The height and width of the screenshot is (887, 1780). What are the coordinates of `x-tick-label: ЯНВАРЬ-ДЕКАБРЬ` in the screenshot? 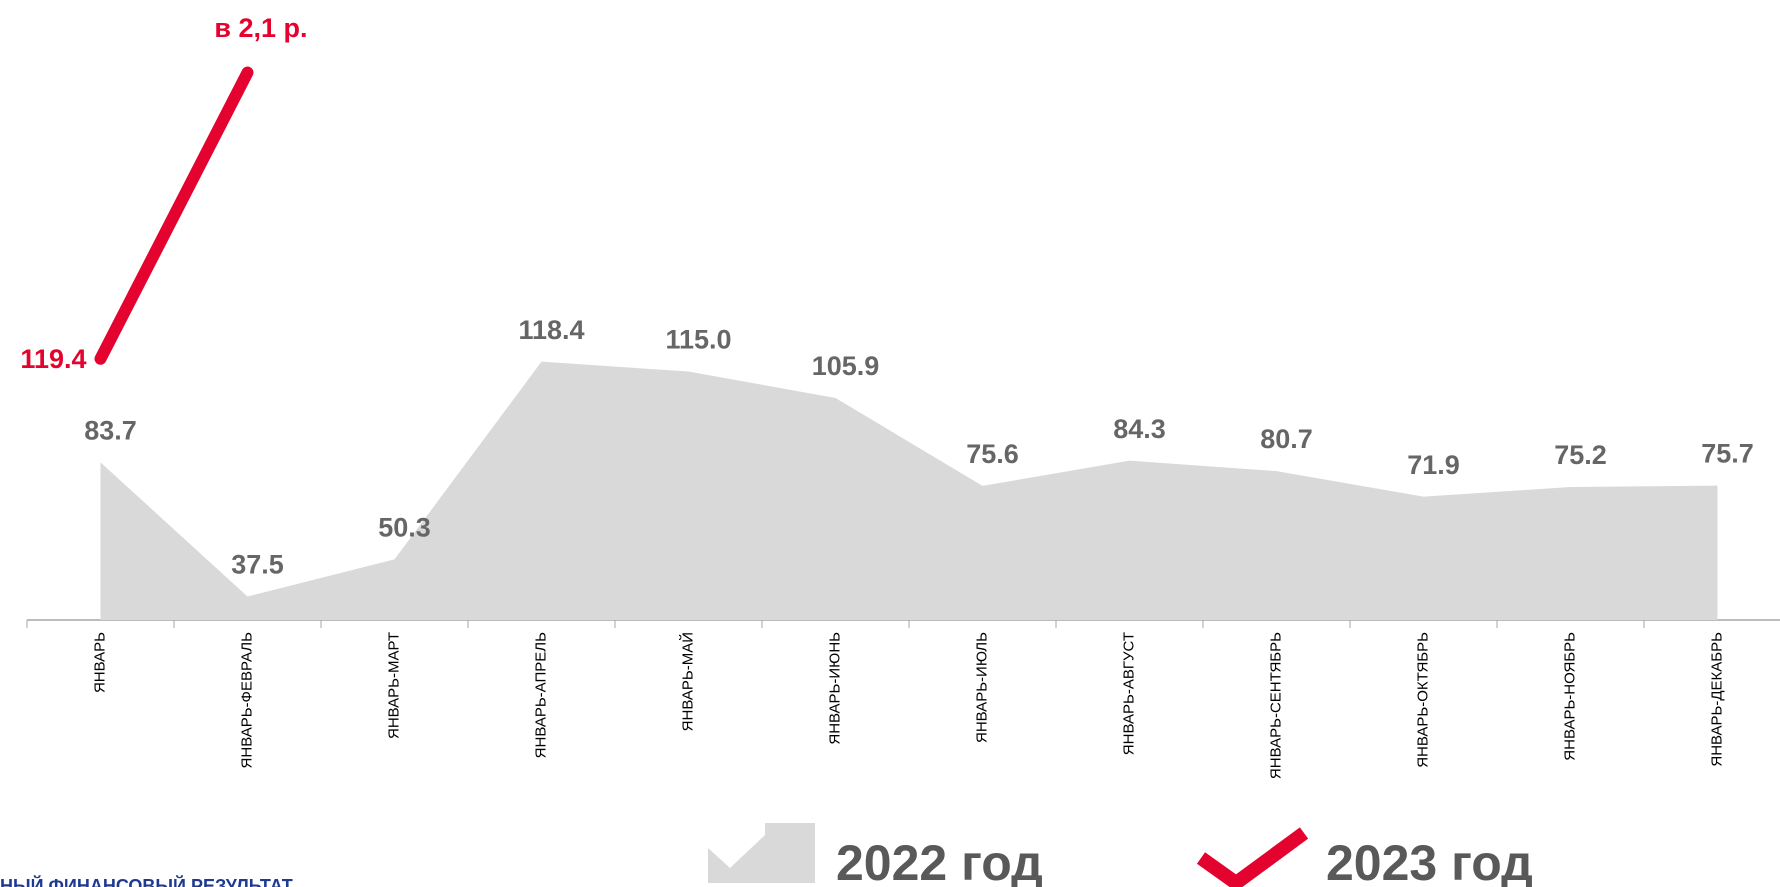 It's located at (1716, 699).